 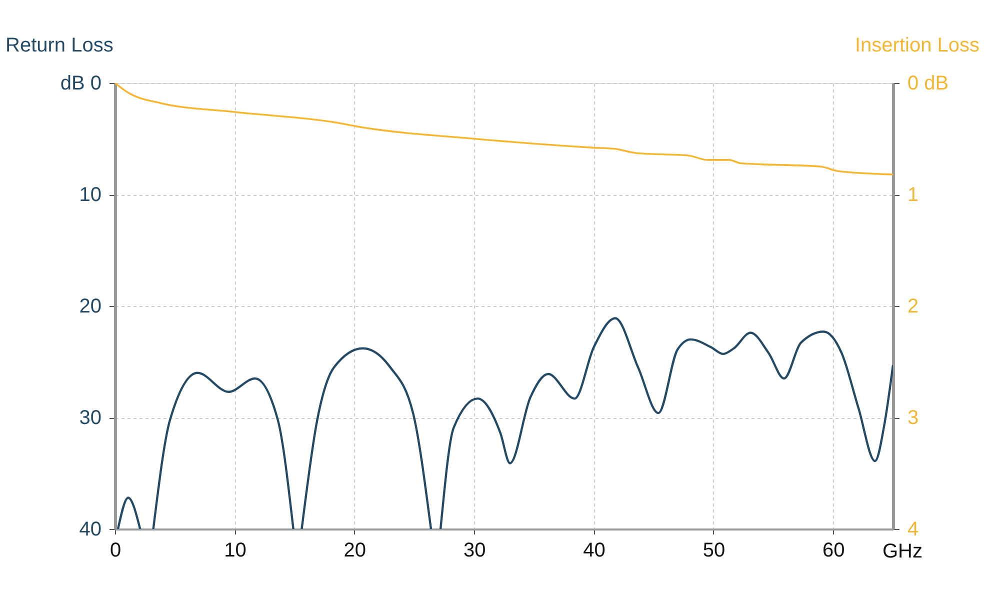 I want to click on x-axis-title: GHz, so click(x=902, y=551).